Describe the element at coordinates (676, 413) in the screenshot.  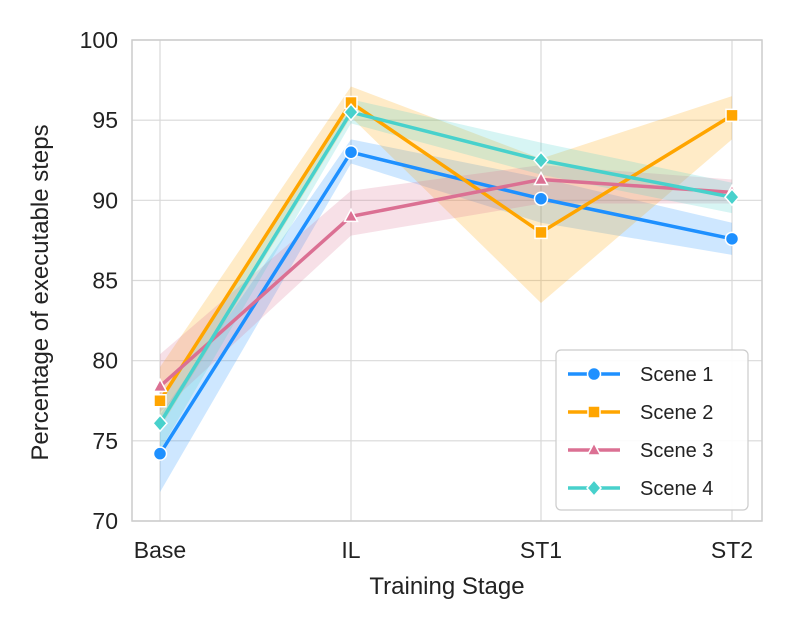
I see `legend-label: Scene 2` at that location.